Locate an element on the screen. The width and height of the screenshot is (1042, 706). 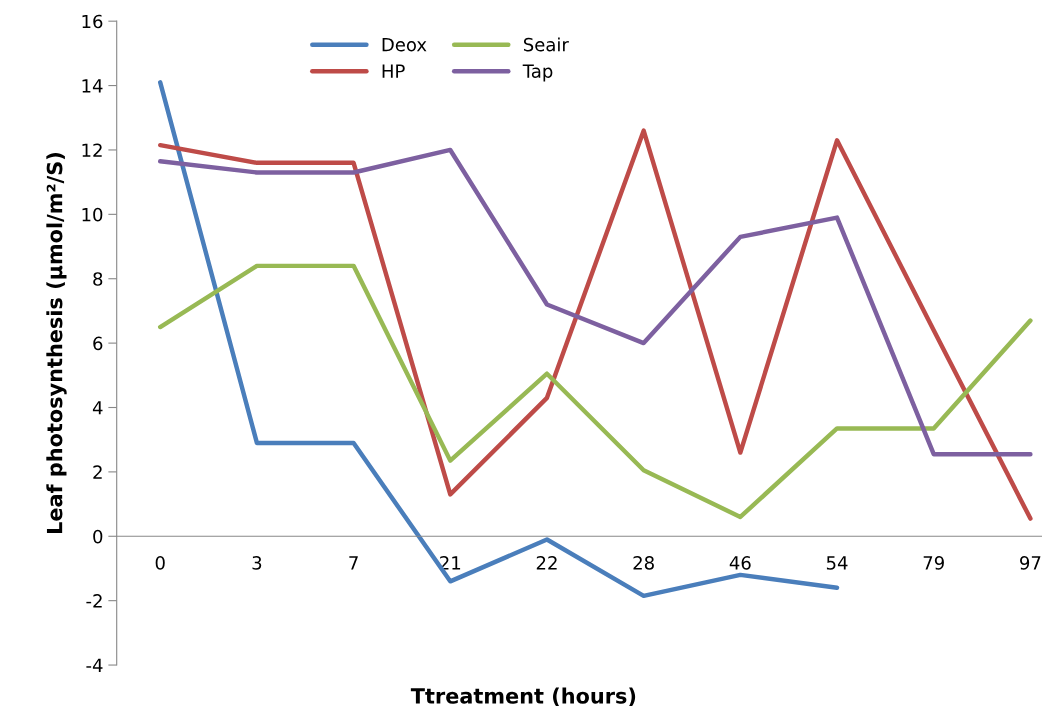
y-tick-label: -4 is located at coordinates (94, 665).